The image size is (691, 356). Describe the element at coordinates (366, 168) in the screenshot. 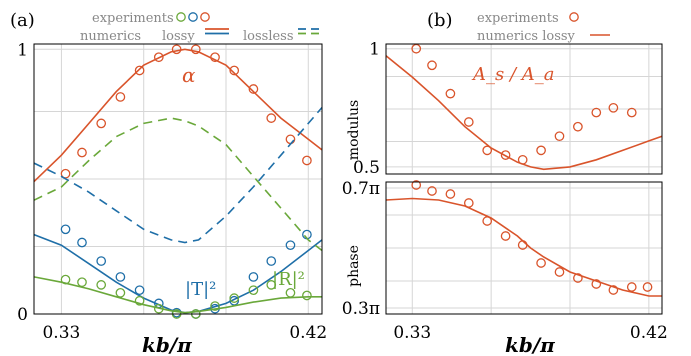

I see `y-tick-label: 0.5` at that location.